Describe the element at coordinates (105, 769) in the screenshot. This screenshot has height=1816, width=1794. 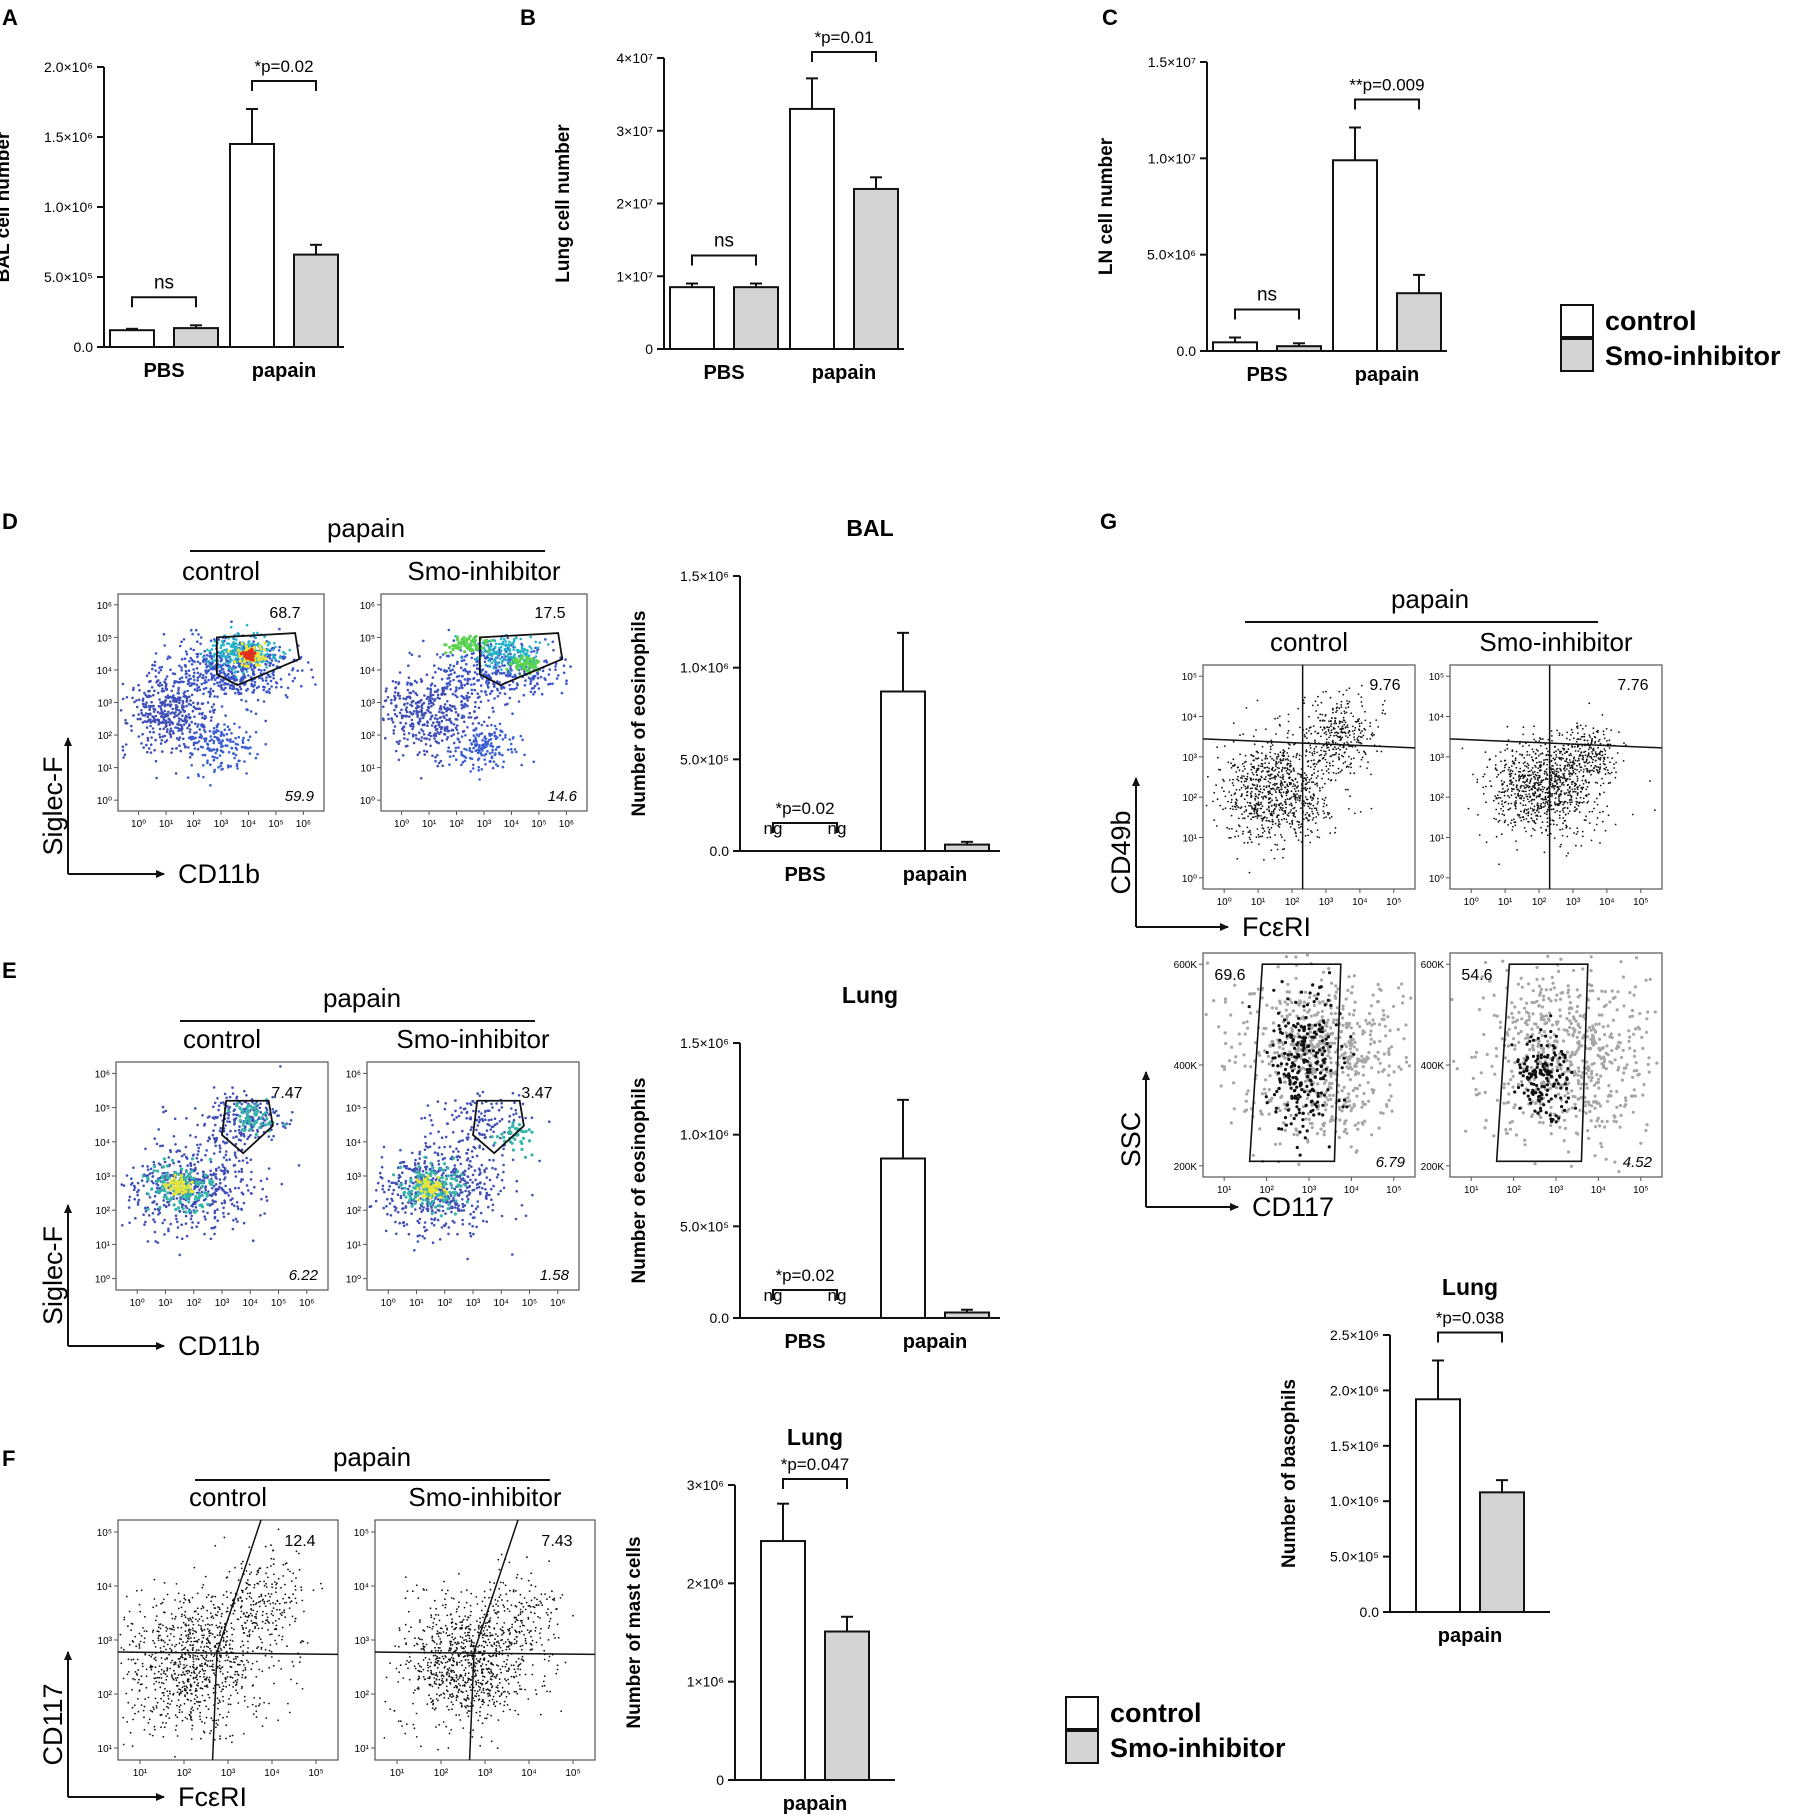
I see `y-tick-label: 10¹` at that location.